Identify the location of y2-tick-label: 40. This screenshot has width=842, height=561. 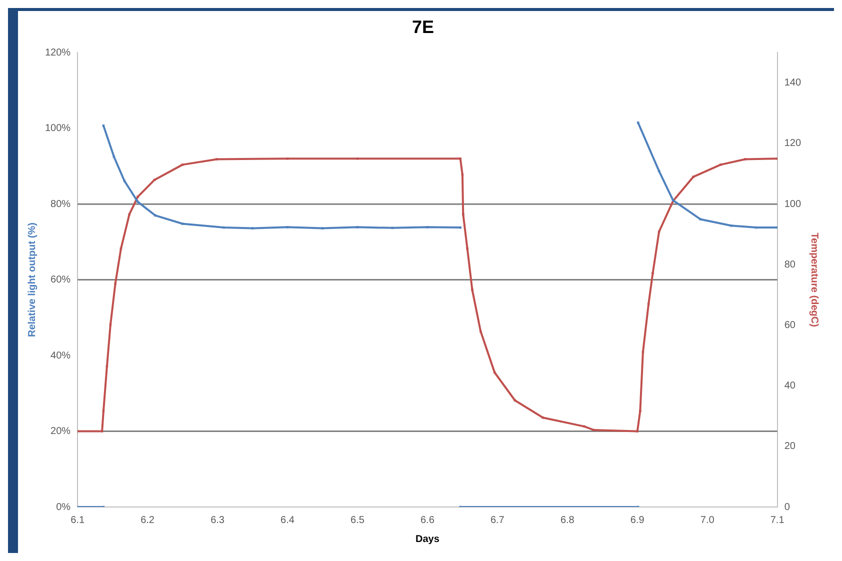
(790, 386).